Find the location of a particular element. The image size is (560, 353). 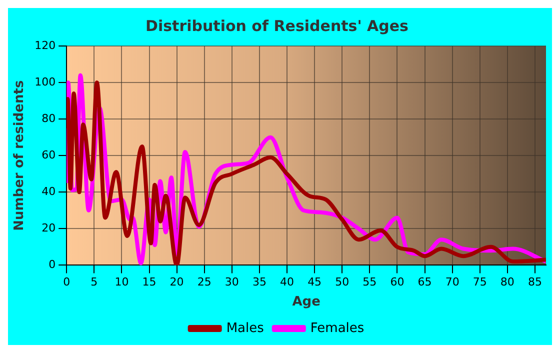

legend-label: Females is located at coordinates (337, 328).